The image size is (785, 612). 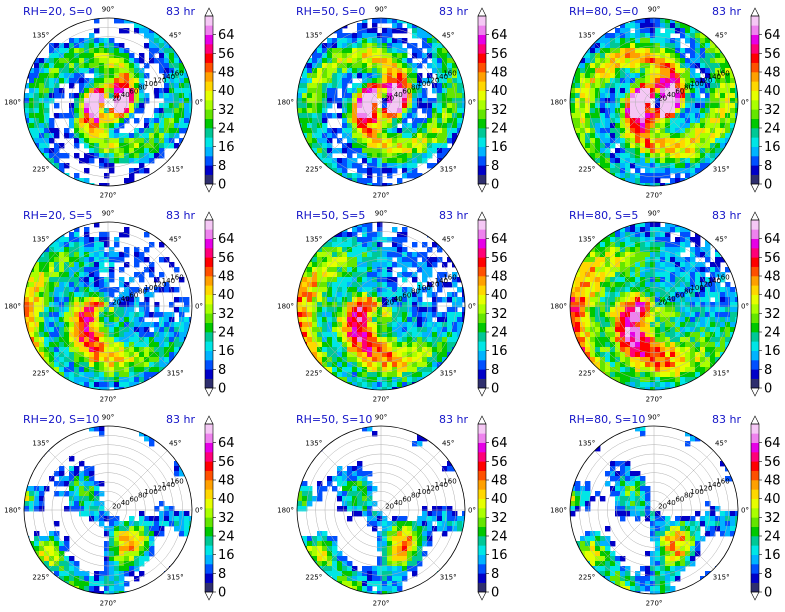 What do you see at coordinates (159, 285) in the screenshot?
I see `radial-tick-label: 120` at bounding box center [159, 285].